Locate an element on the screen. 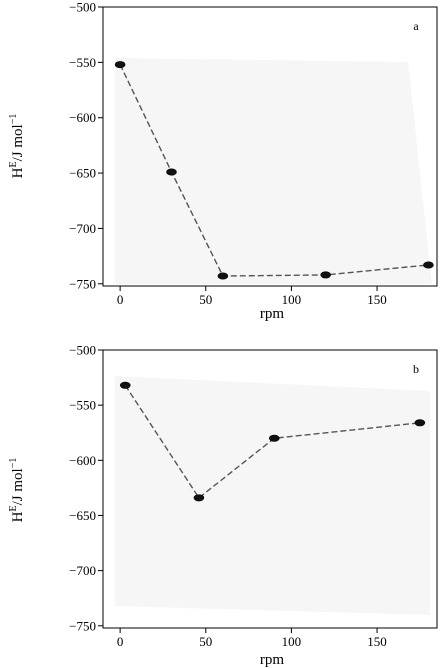 This screenshot has height=669, width=443. panel-label: b is located at coordinates (416, 369).